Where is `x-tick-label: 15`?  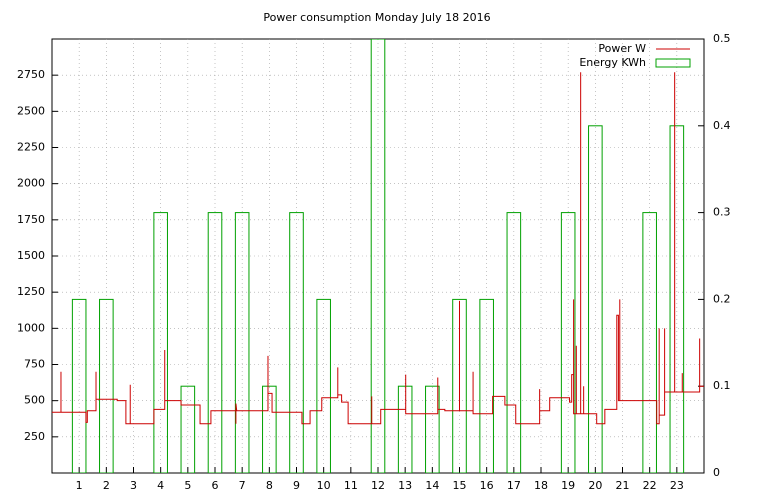
x-tick-label: 15 is located at coordinates (460, 485).